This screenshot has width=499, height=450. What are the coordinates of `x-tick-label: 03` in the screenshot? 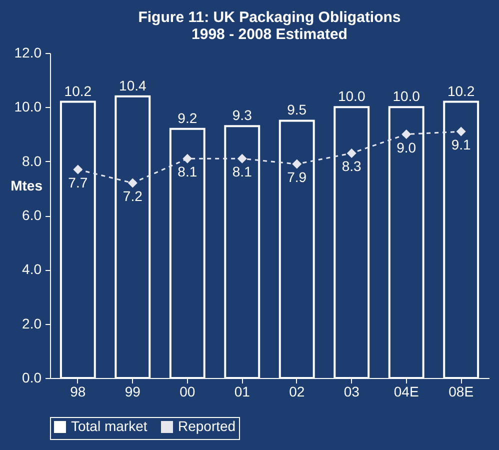 It's located at (352, 392).